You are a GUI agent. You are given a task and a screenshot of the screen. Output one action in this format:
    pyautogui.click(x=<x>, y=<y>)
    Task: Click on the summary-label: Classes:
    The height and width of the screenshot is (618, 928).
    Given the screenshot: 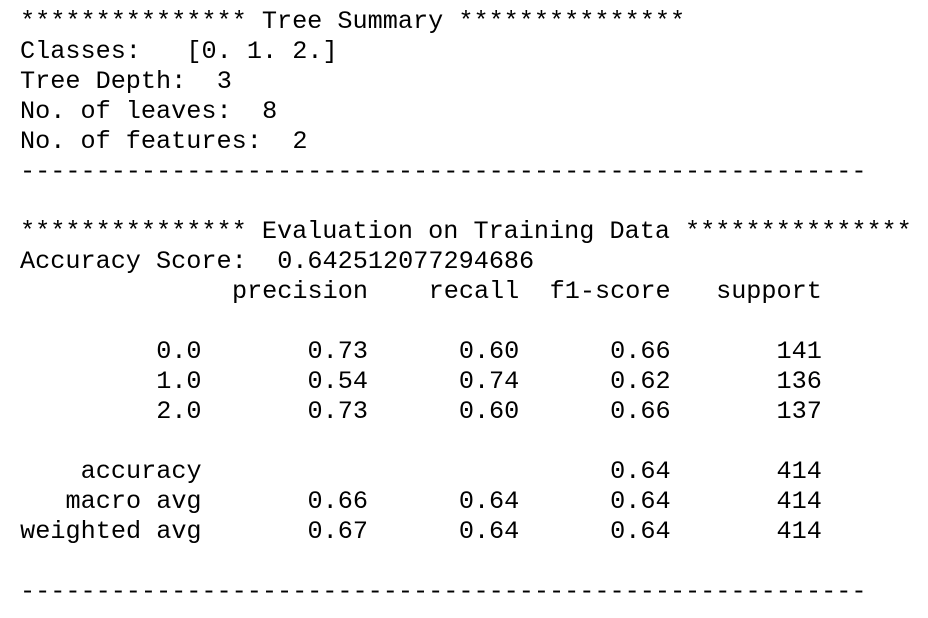 What is the action you would take?
    pyautogui.click(x=80, y=51)
    